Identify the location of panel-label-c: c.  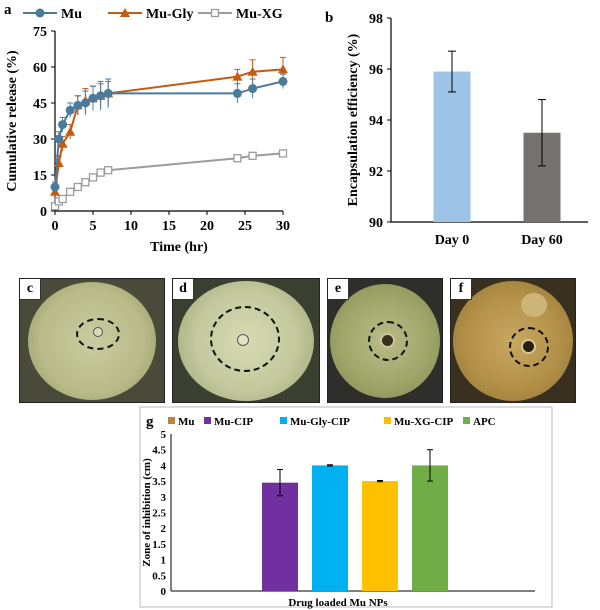
(30, 289).